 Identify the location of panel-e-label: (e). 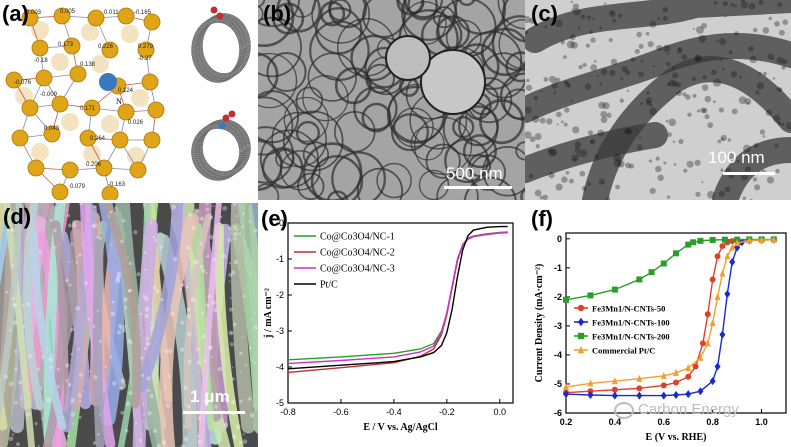
(274, 218).